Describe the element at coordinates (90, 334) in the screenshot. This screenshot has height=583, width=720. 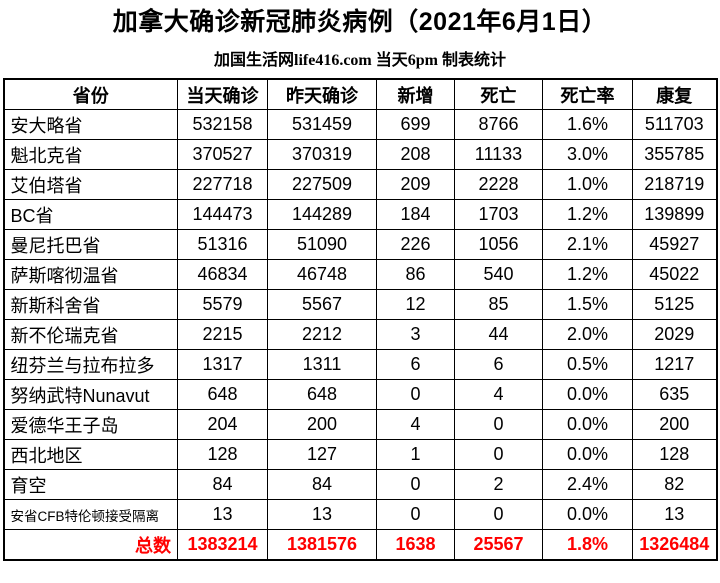
I see `province-label: 新不伦瑞克省` at that location.